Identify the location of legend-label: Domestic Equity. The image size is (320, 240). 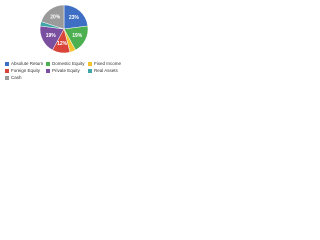
(68, 63).